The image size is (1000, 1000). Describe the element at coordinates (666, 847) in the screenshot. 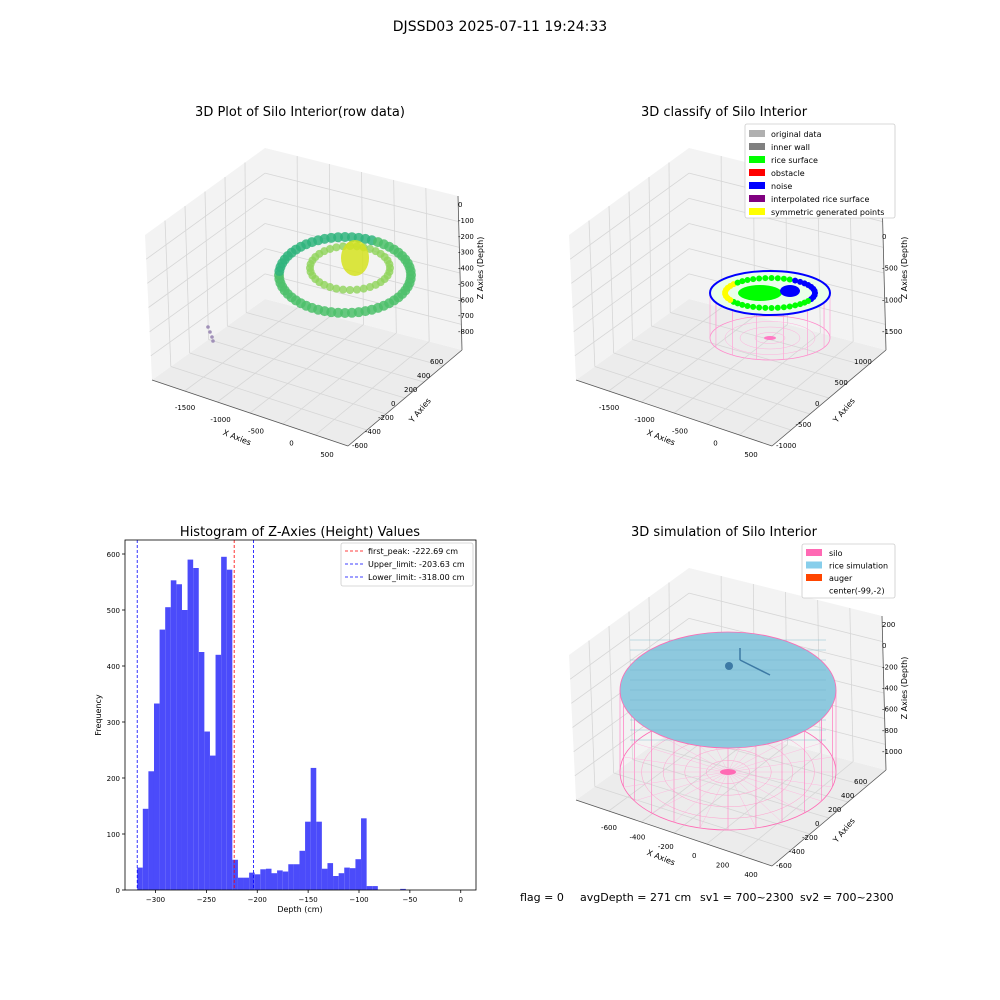

I see `simulation-x-tick-label: -200` at that location.